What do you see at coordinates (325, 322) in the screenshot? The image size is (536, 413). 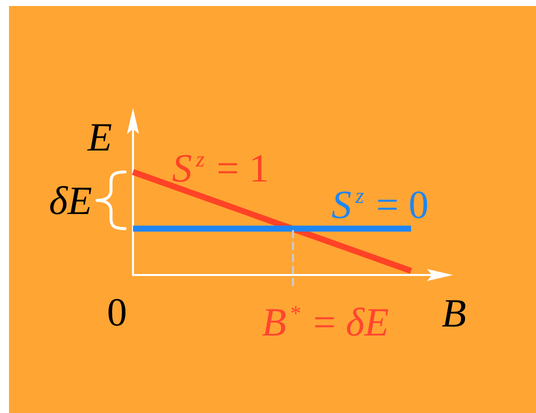 I see `text: B* = δE` at bounding box center [325, 322].